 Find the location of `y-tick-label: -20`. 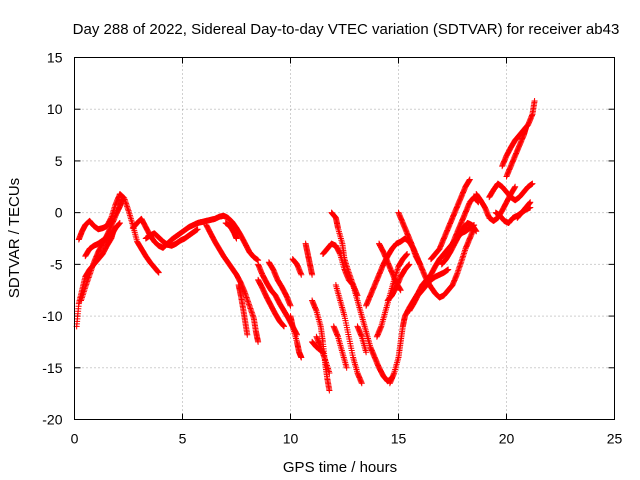

y-tick-label: -20 is located at coordinates (52, 420).